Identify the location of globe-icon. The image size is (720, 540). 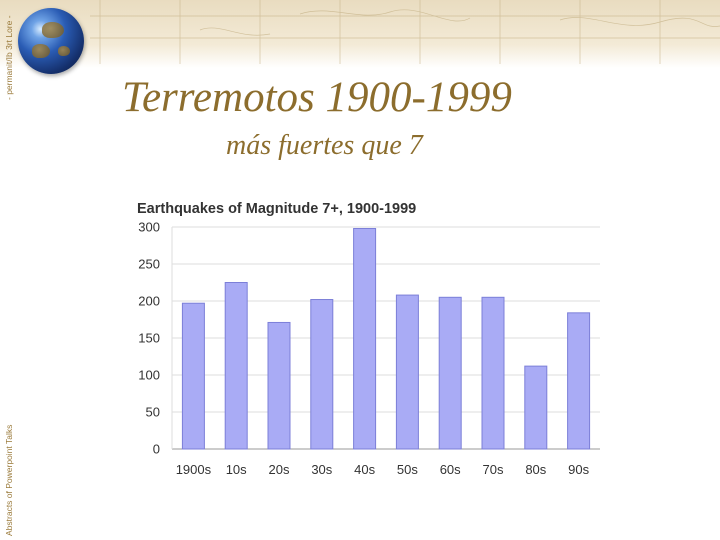
(51, 41).